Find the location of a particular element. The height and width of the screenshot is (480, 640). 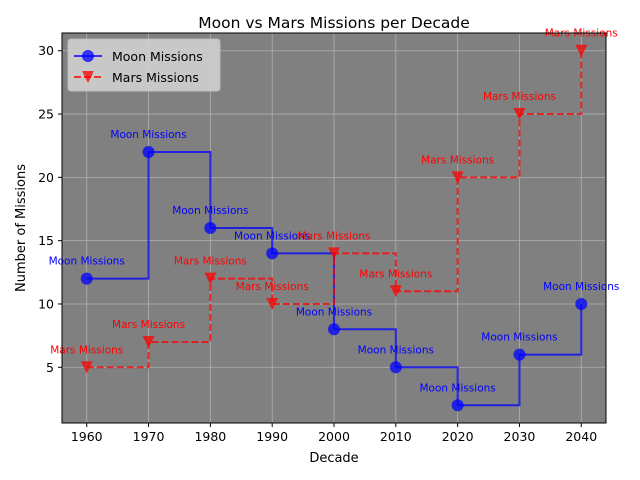

y-tick-label: 20 is located at coordinates (46, 177).